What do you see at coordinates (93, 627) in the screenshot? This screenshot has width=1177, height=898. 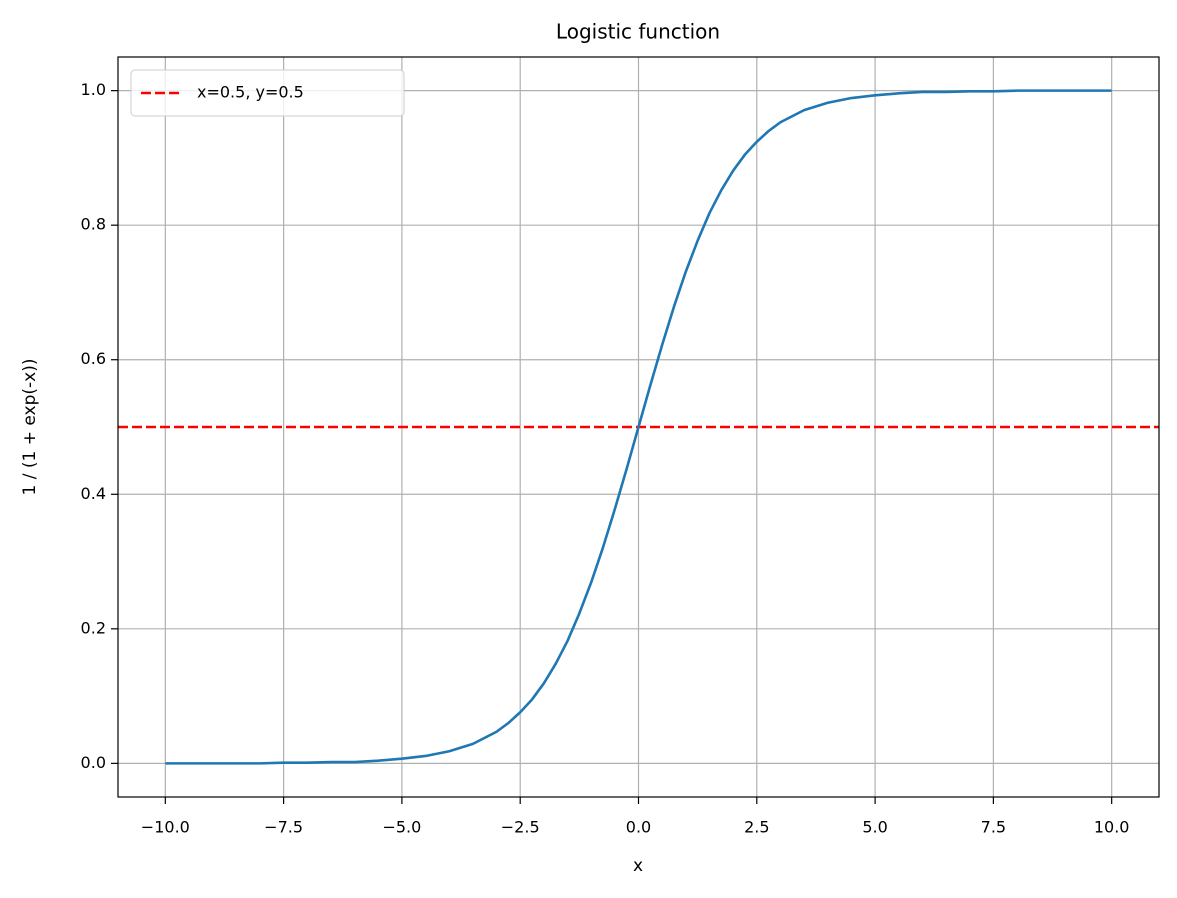 I see `y-tick-label: 0.2` at bounding box center [93, 627].